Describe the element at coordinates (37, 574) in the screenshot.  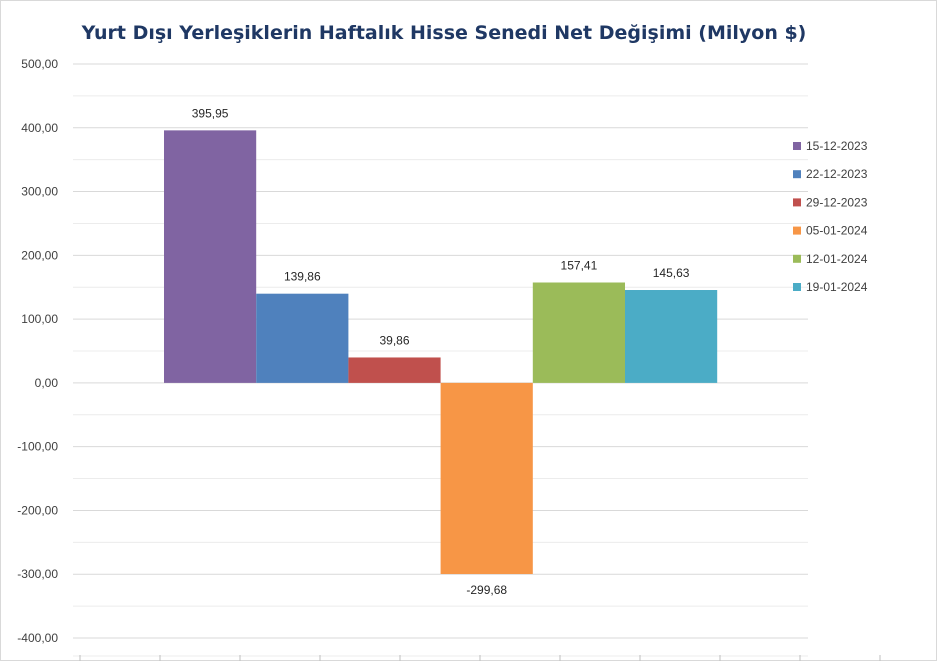
I see `y-tick-label: -300,00` at that location.